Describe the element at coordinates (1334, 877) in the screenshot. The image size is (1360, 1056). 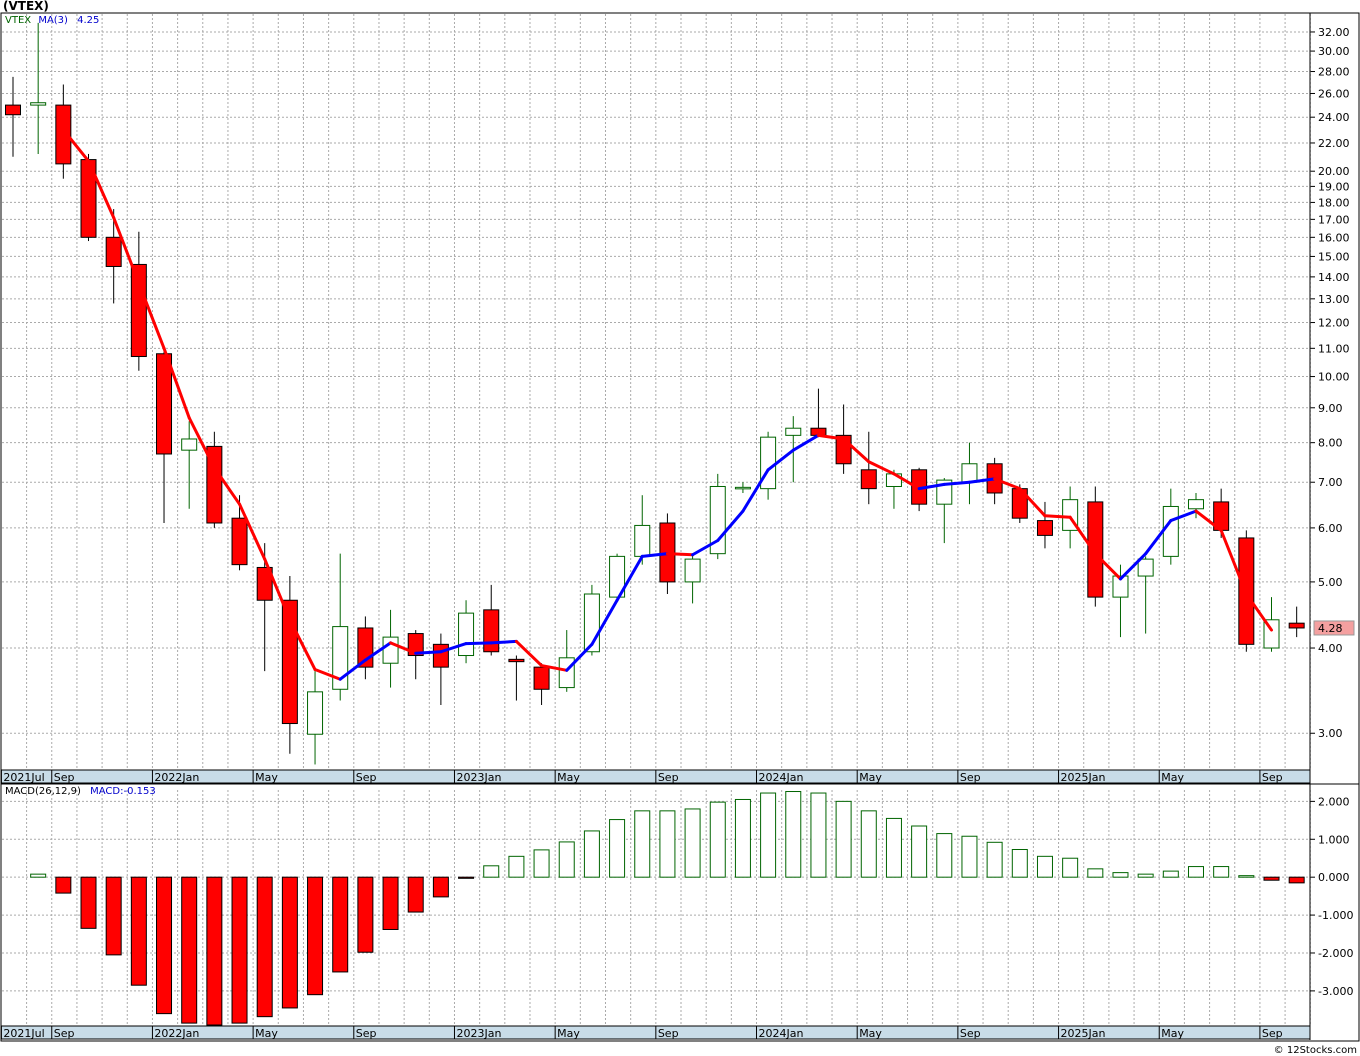
I see `macd-tick-label: 0.000` at that location.